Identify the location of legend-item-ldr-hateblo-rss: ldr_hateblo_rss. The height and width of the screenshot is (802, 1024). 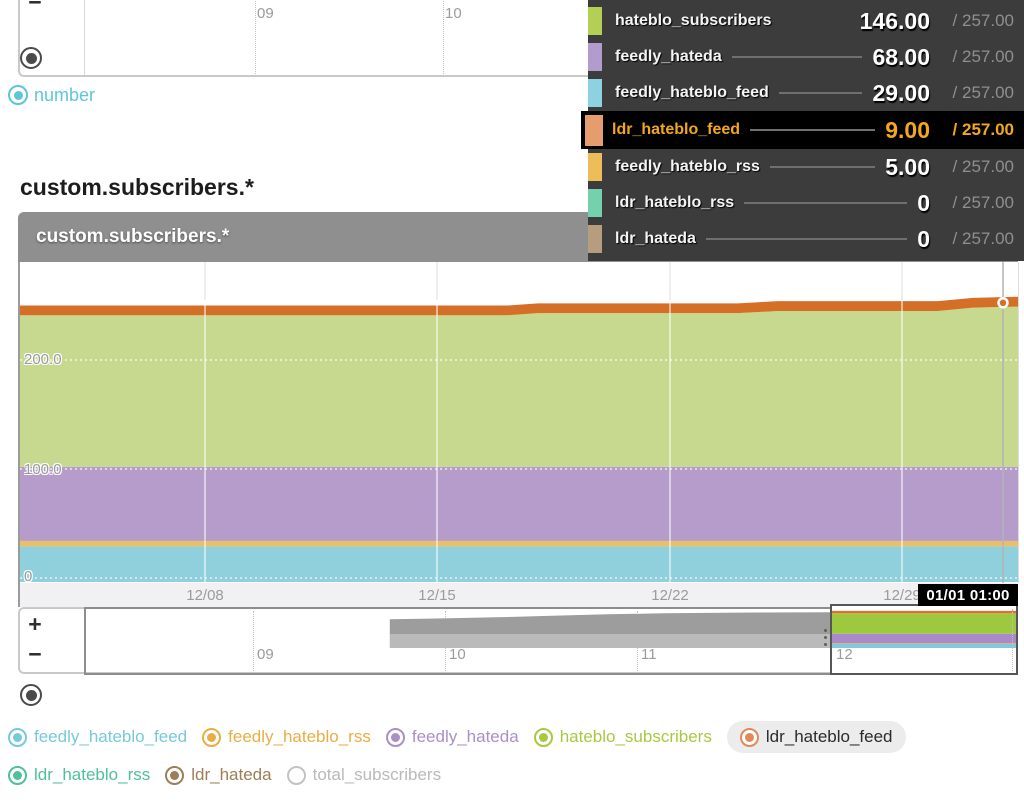
(79, 775).